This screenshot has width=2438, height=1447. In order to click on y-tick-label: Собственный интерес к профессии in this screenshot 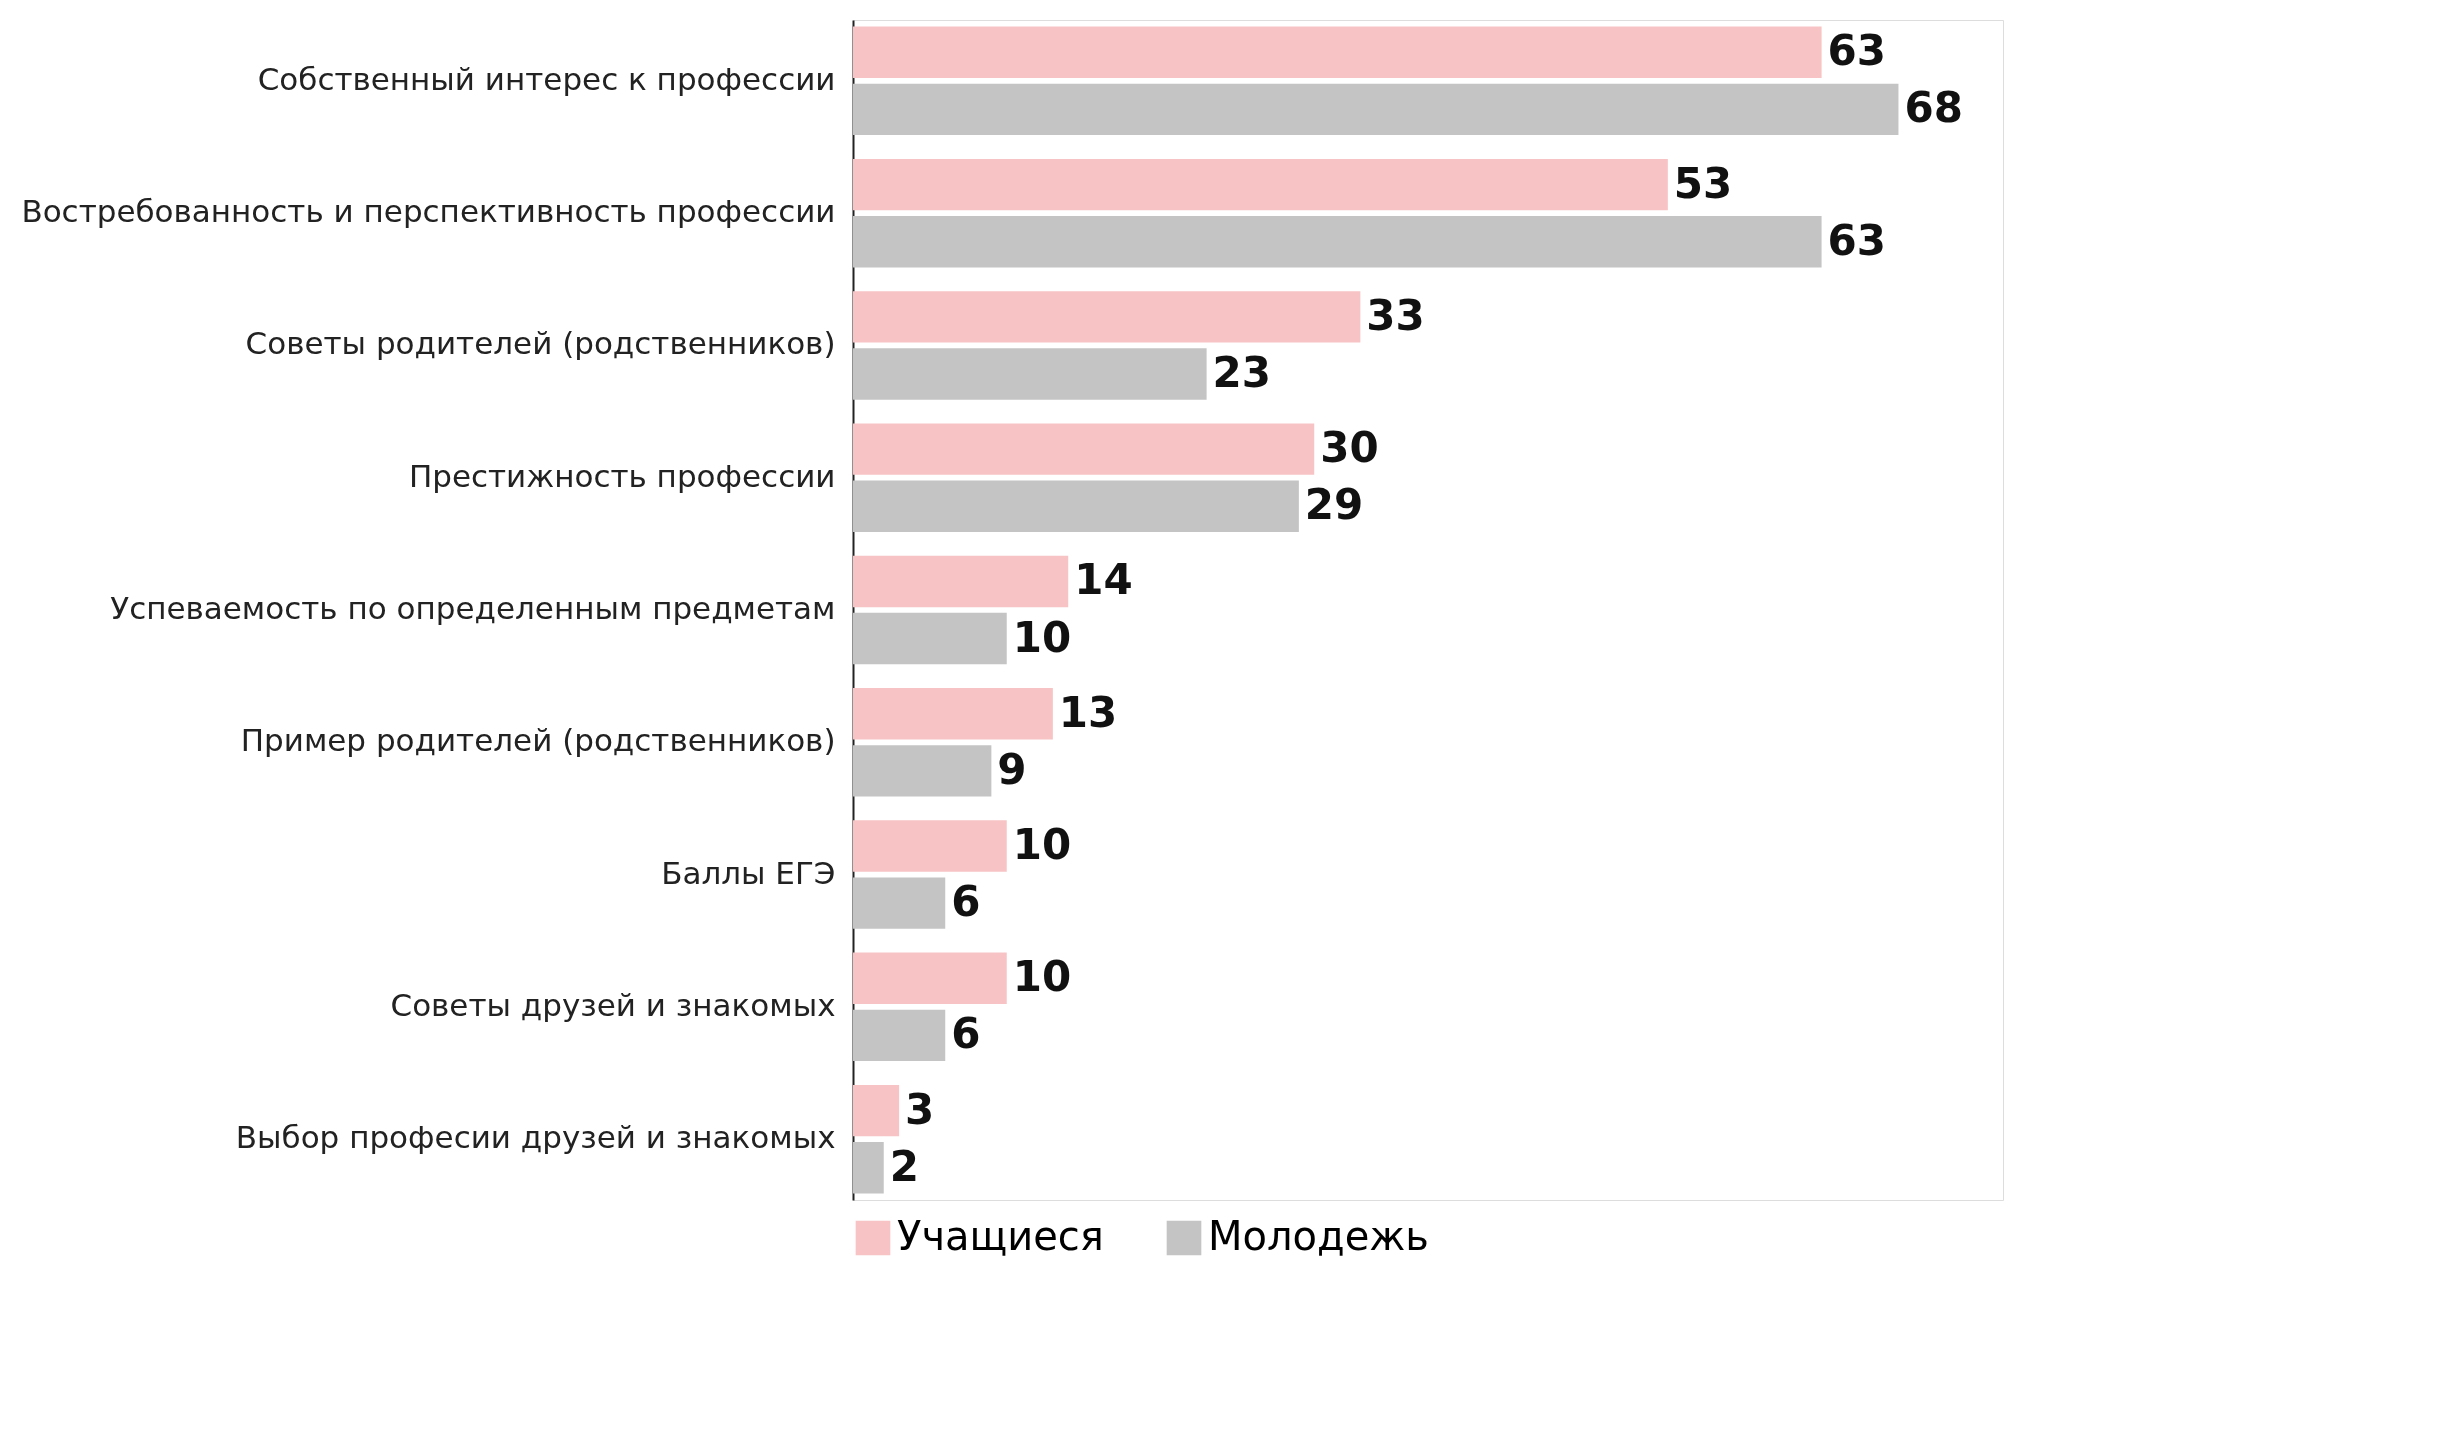, I will do `click(546, 78)`.